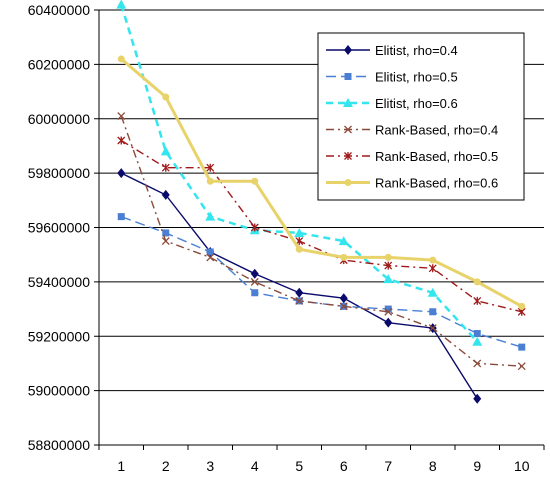  What do you see at coordinates (59, 10) in the screenshot?
I see `y-tick-label: 60400000` at bounding box center [59, 10].